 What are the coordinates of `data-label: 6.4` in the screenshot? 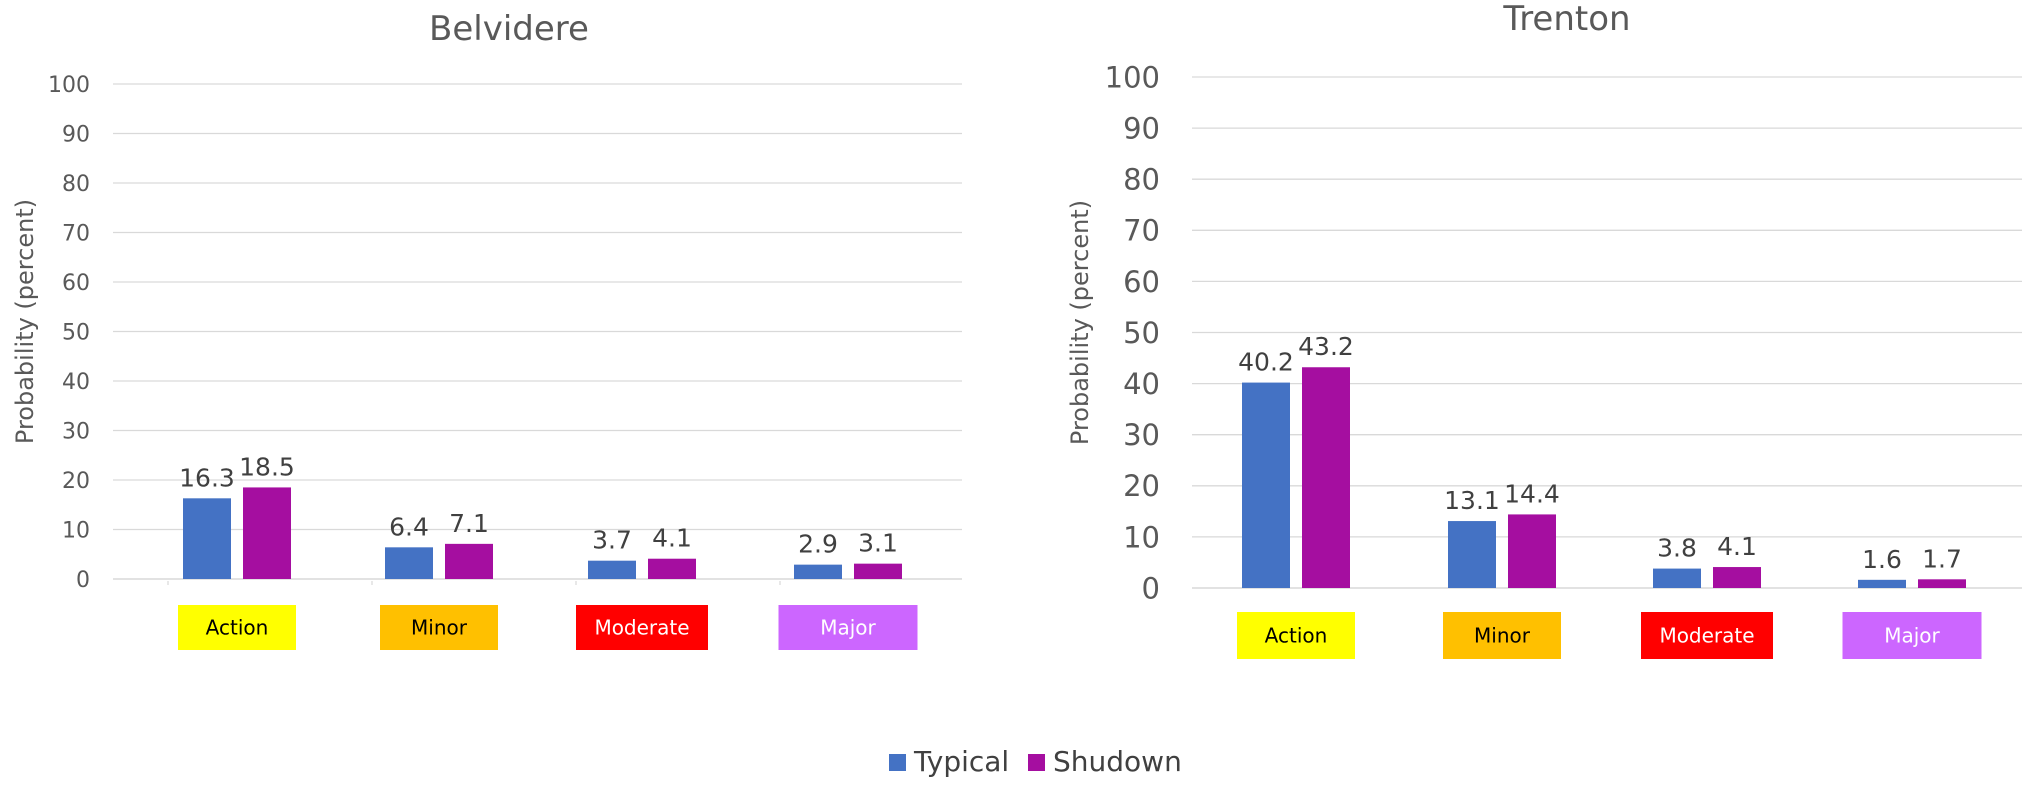 It's located at (409, 526).